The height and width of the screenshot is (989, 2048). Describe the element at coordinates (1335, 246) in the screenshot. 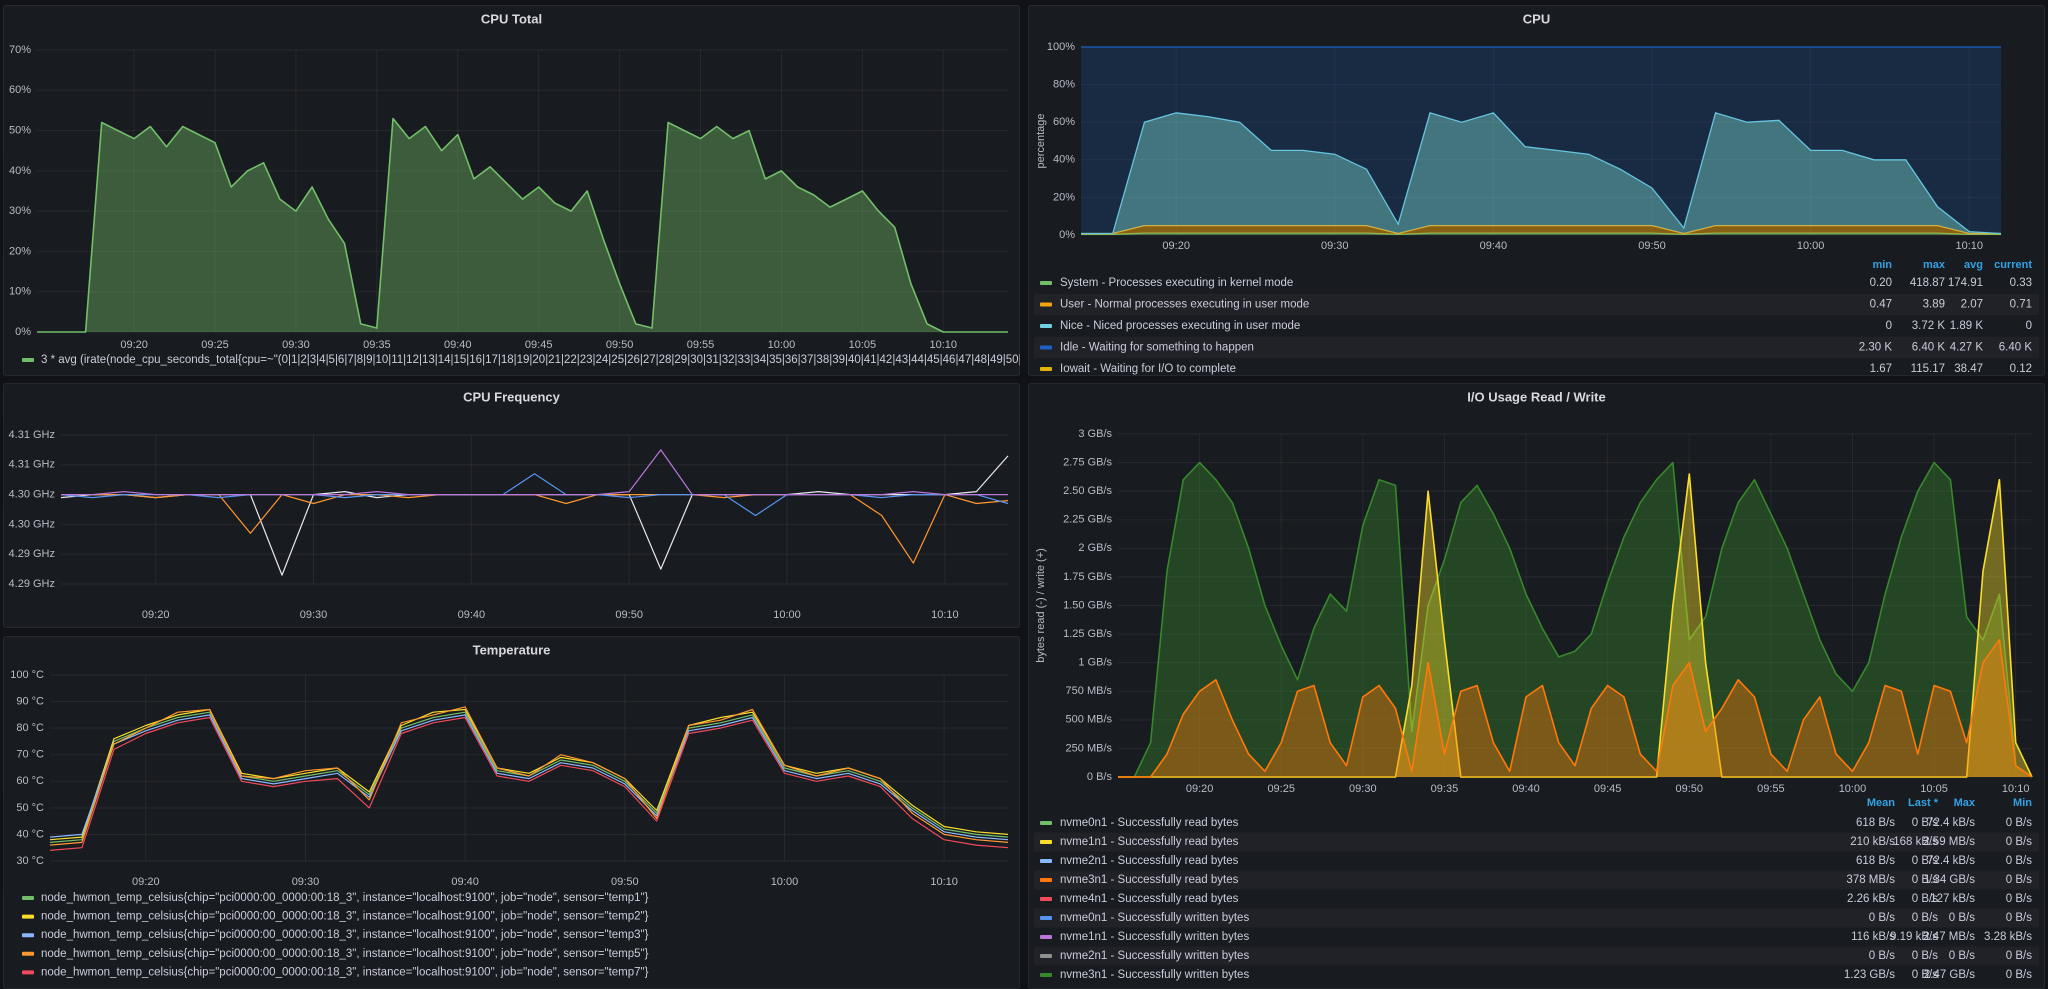

I see `x-tick-label: 09:30` at that location.